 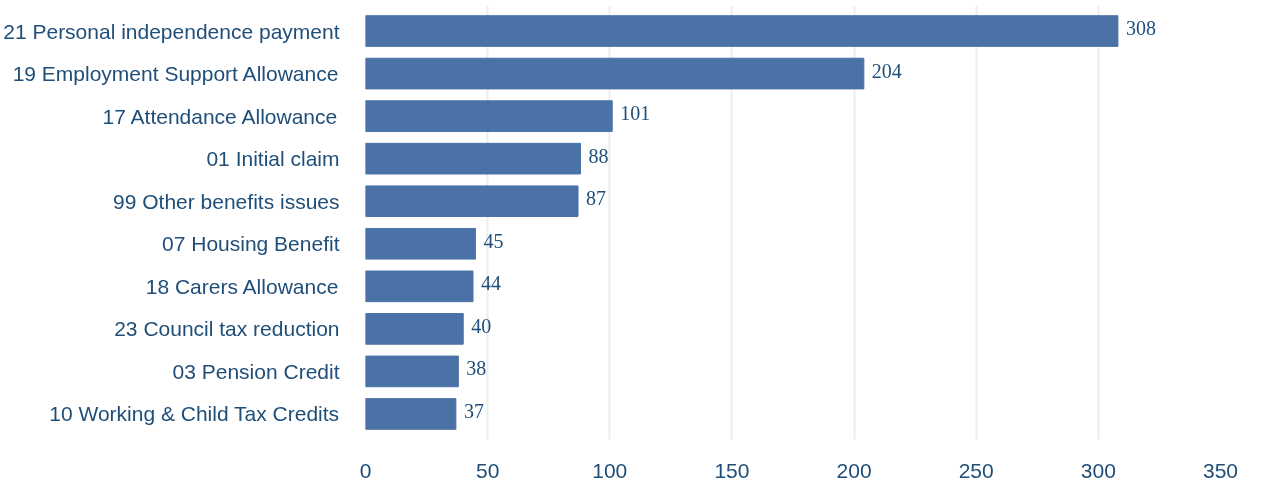 I want to click on data-label: 204, so click(x=886, y=70).